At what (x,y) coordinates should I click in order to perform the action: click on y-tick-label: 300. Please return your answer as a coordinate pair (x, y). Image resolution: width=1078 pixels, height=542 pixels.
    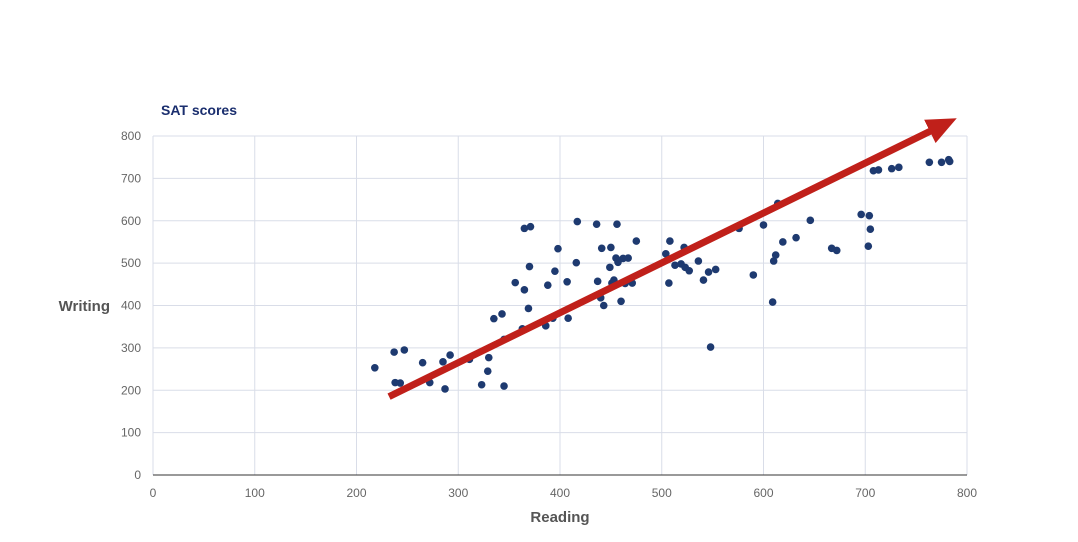
    Looking at the image, I should click on (131, 348).